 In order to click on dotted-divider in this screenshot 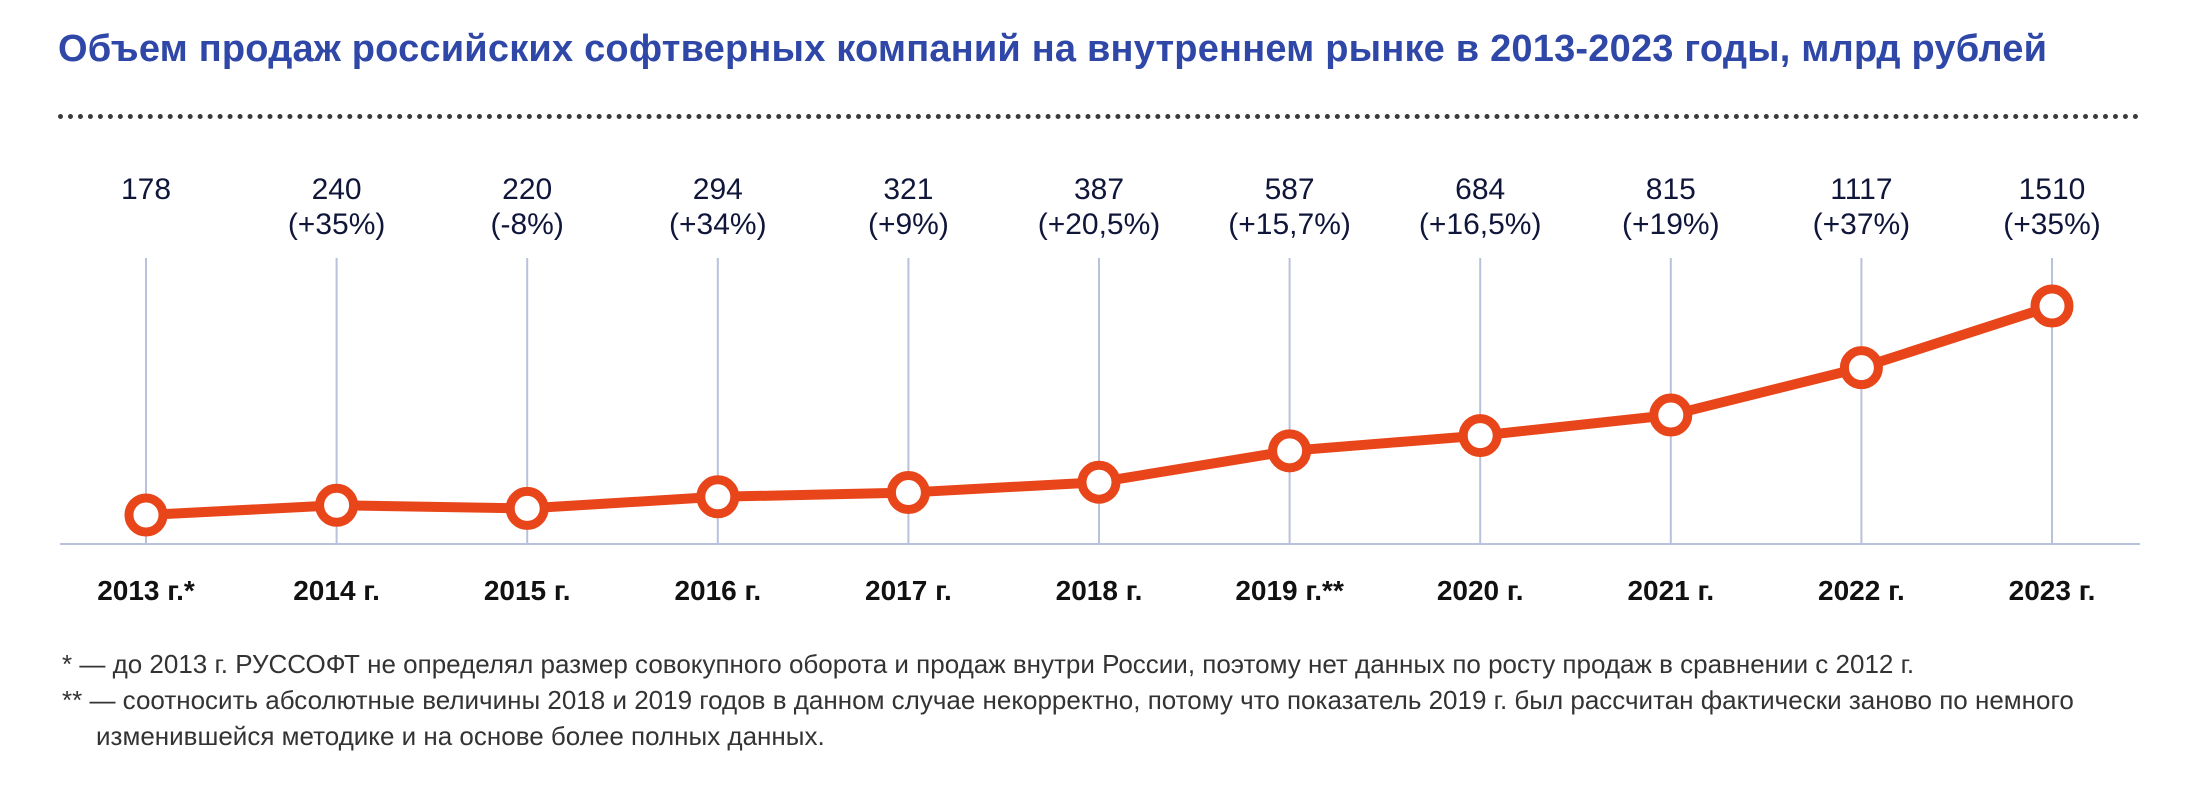, I will do `click(1099, 116)`.